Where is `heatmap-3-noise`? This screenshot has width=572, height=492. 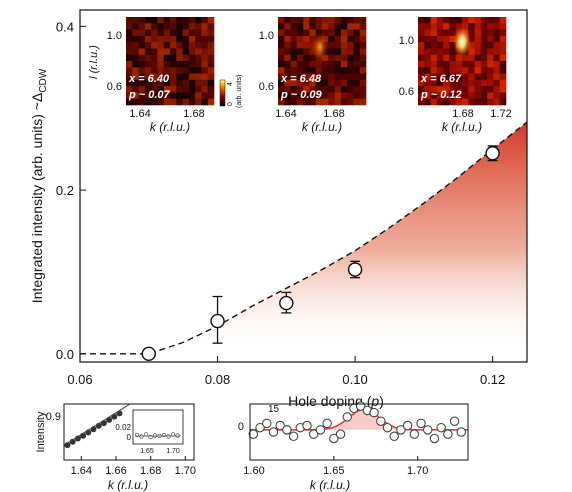 heatmap-3-noise is located at coordinates (462, 61).